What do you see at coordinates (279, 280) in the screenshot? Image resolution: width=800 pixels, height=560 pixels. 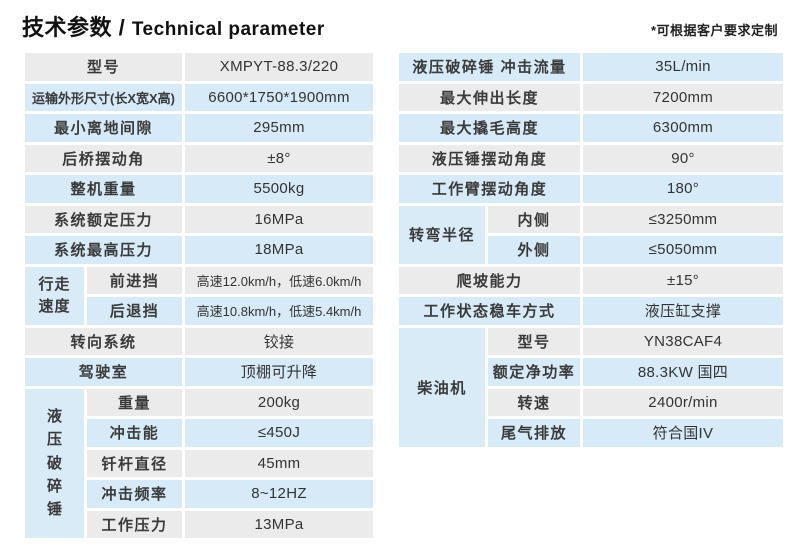 I see `param-value: 高速12.0km/h，低速6.0km/h` at bounding box center [279, 280].